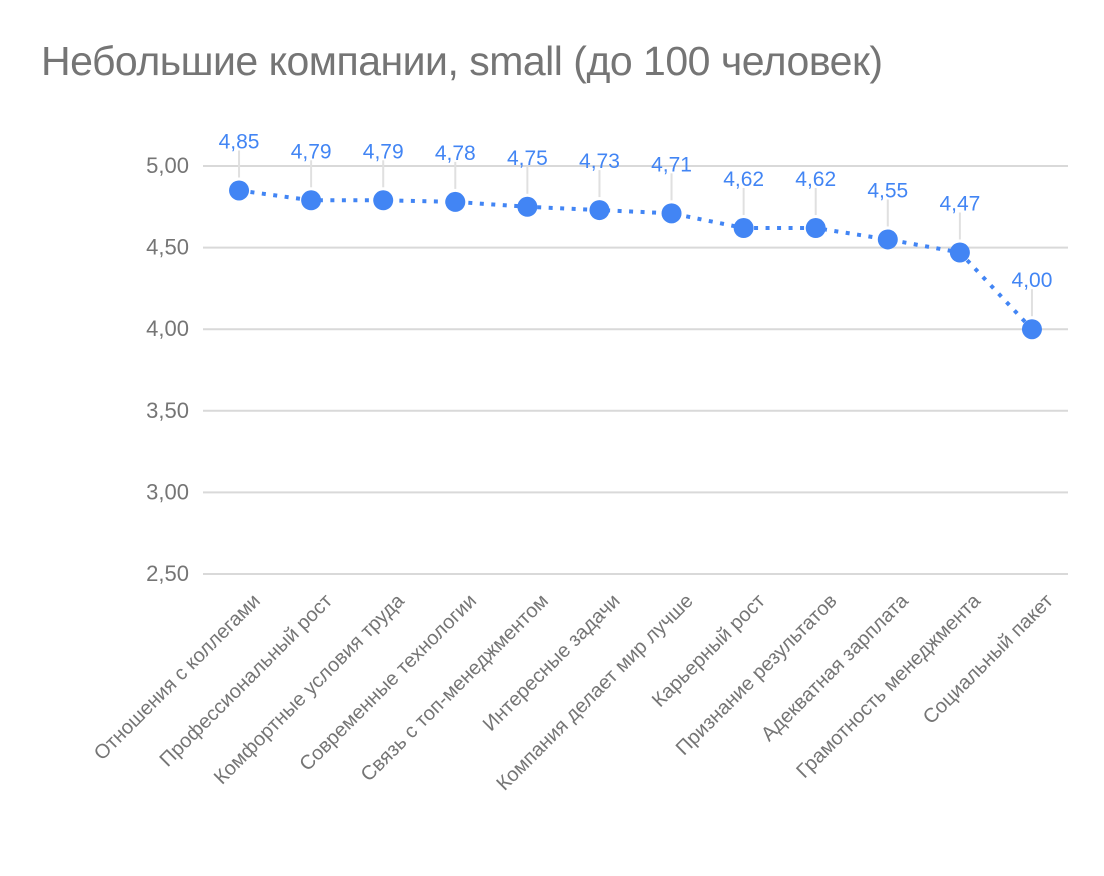 This screenshot has width=1104, height=876. I want to click on data-label: 4,00, so click(1032, 280).